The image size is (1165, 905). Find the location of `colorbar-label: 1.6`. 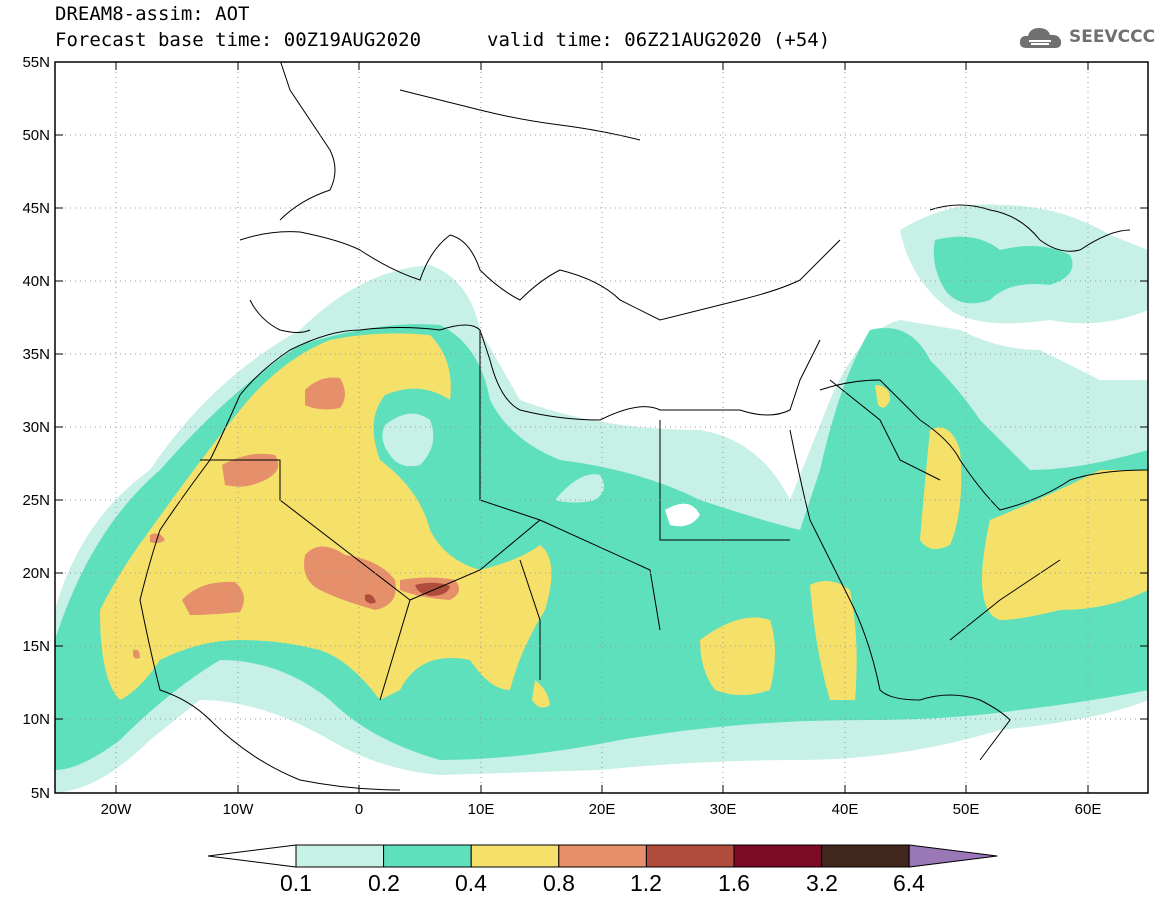

colorbar-label: 1.6 is located at coordinates (734, 883).